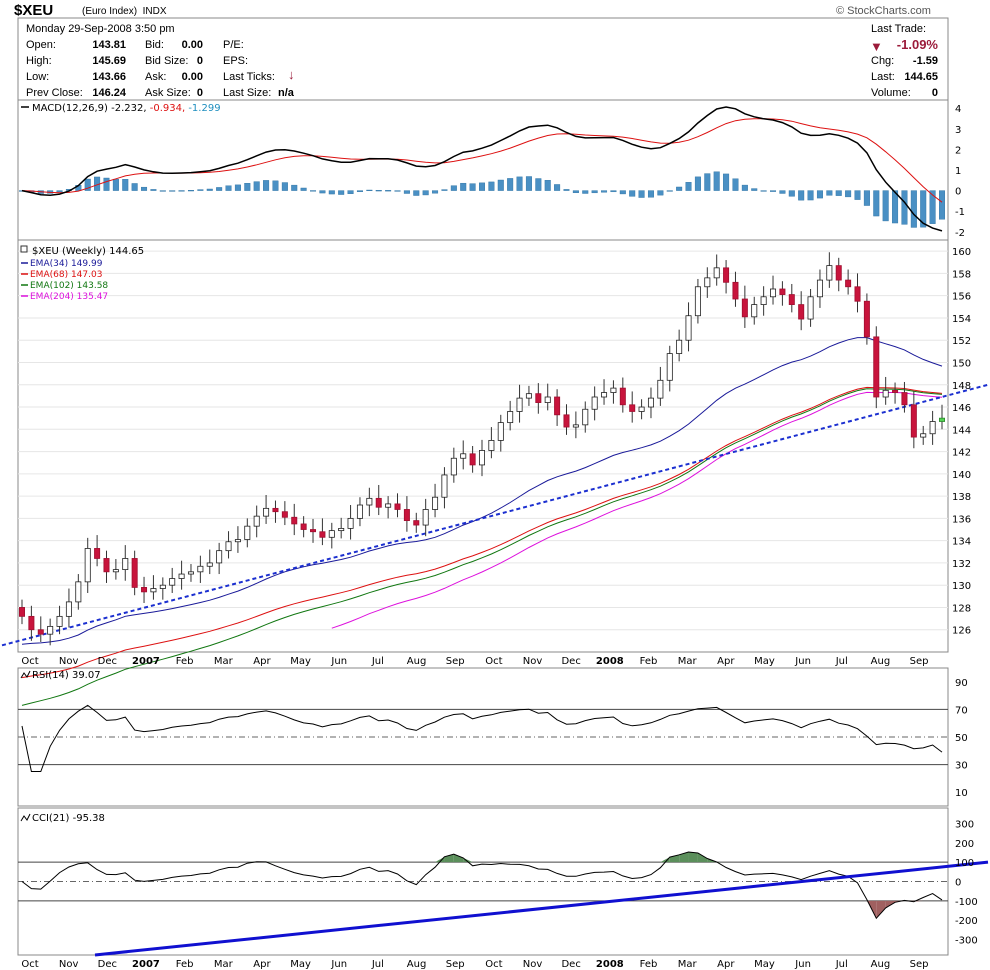  Describe the element at coordinates (41, 45) in the screenshot. I see `open-label: Open:` at that location.